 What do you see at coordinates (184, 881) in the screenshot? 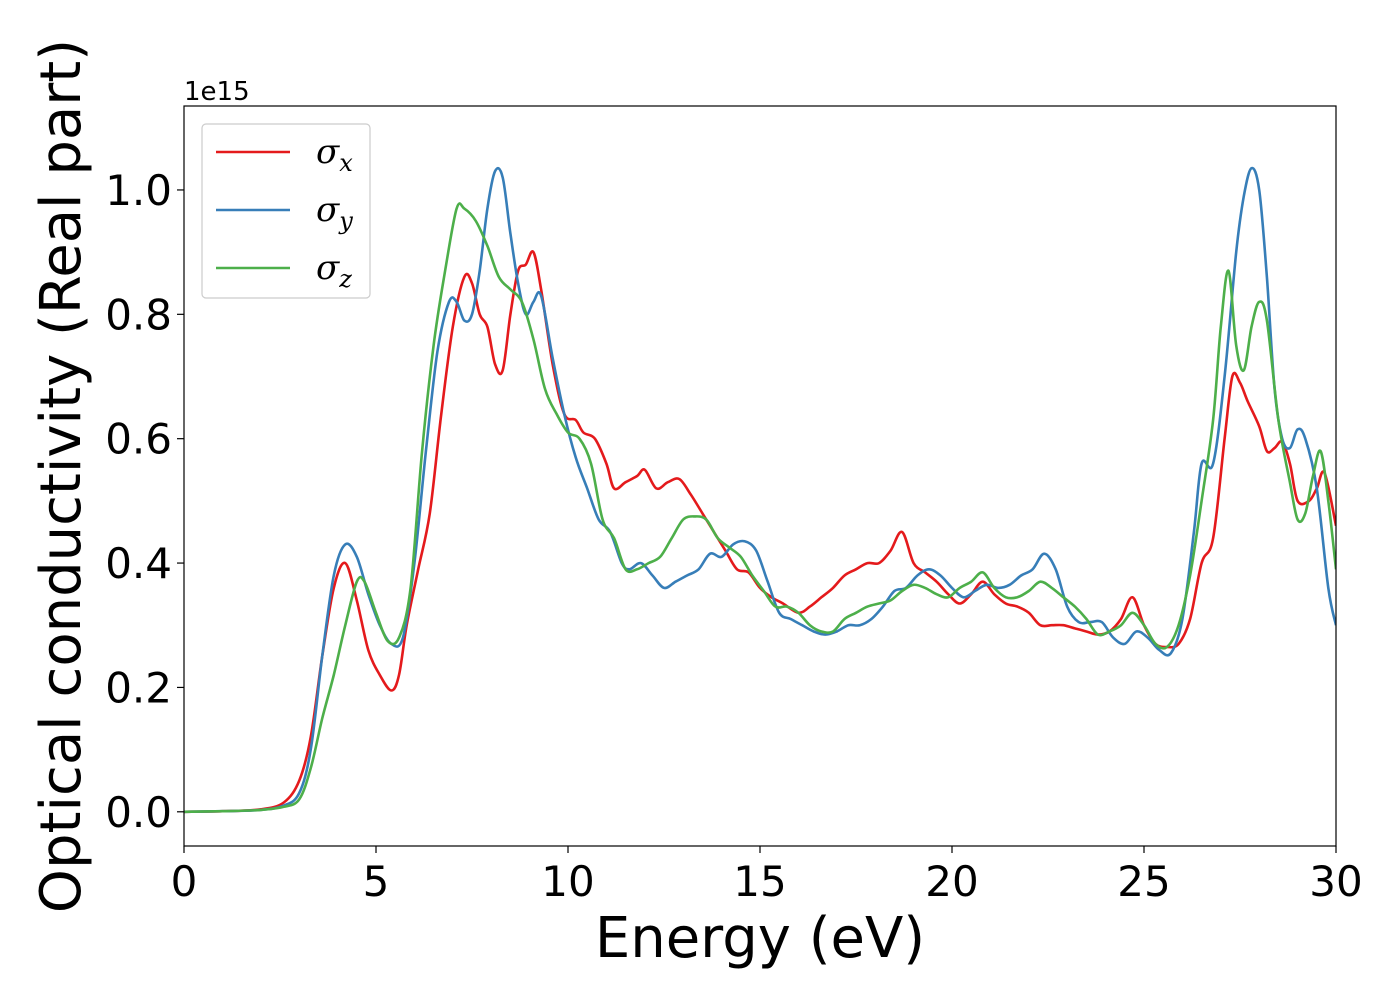
I see `x-tick-label: 0` at bounding box center [184, 881].